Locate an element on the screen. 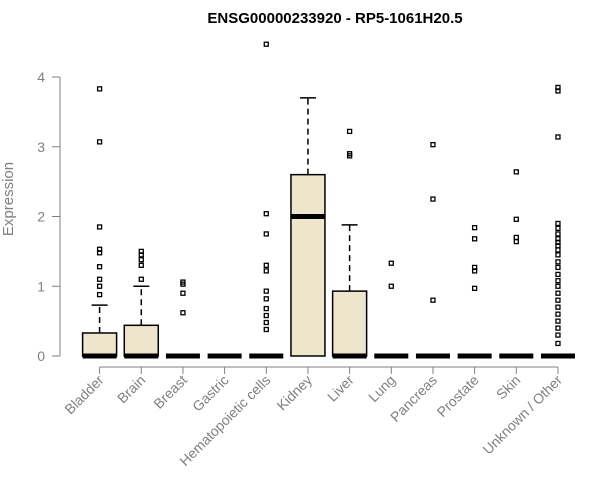 The image size is (600, 500). box-group-breast is located at coordinates (182, 319).